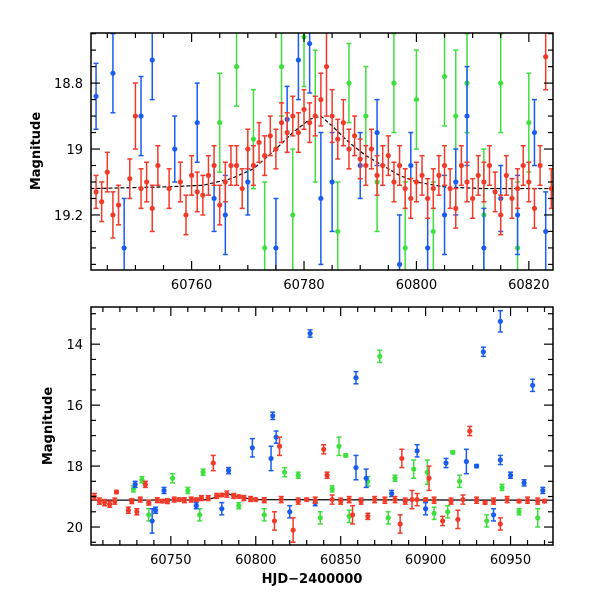 The width and height of the screenshot is (600, 600). I want to click on bottom-y-axis-title: Magnitude, so click(48, 426).